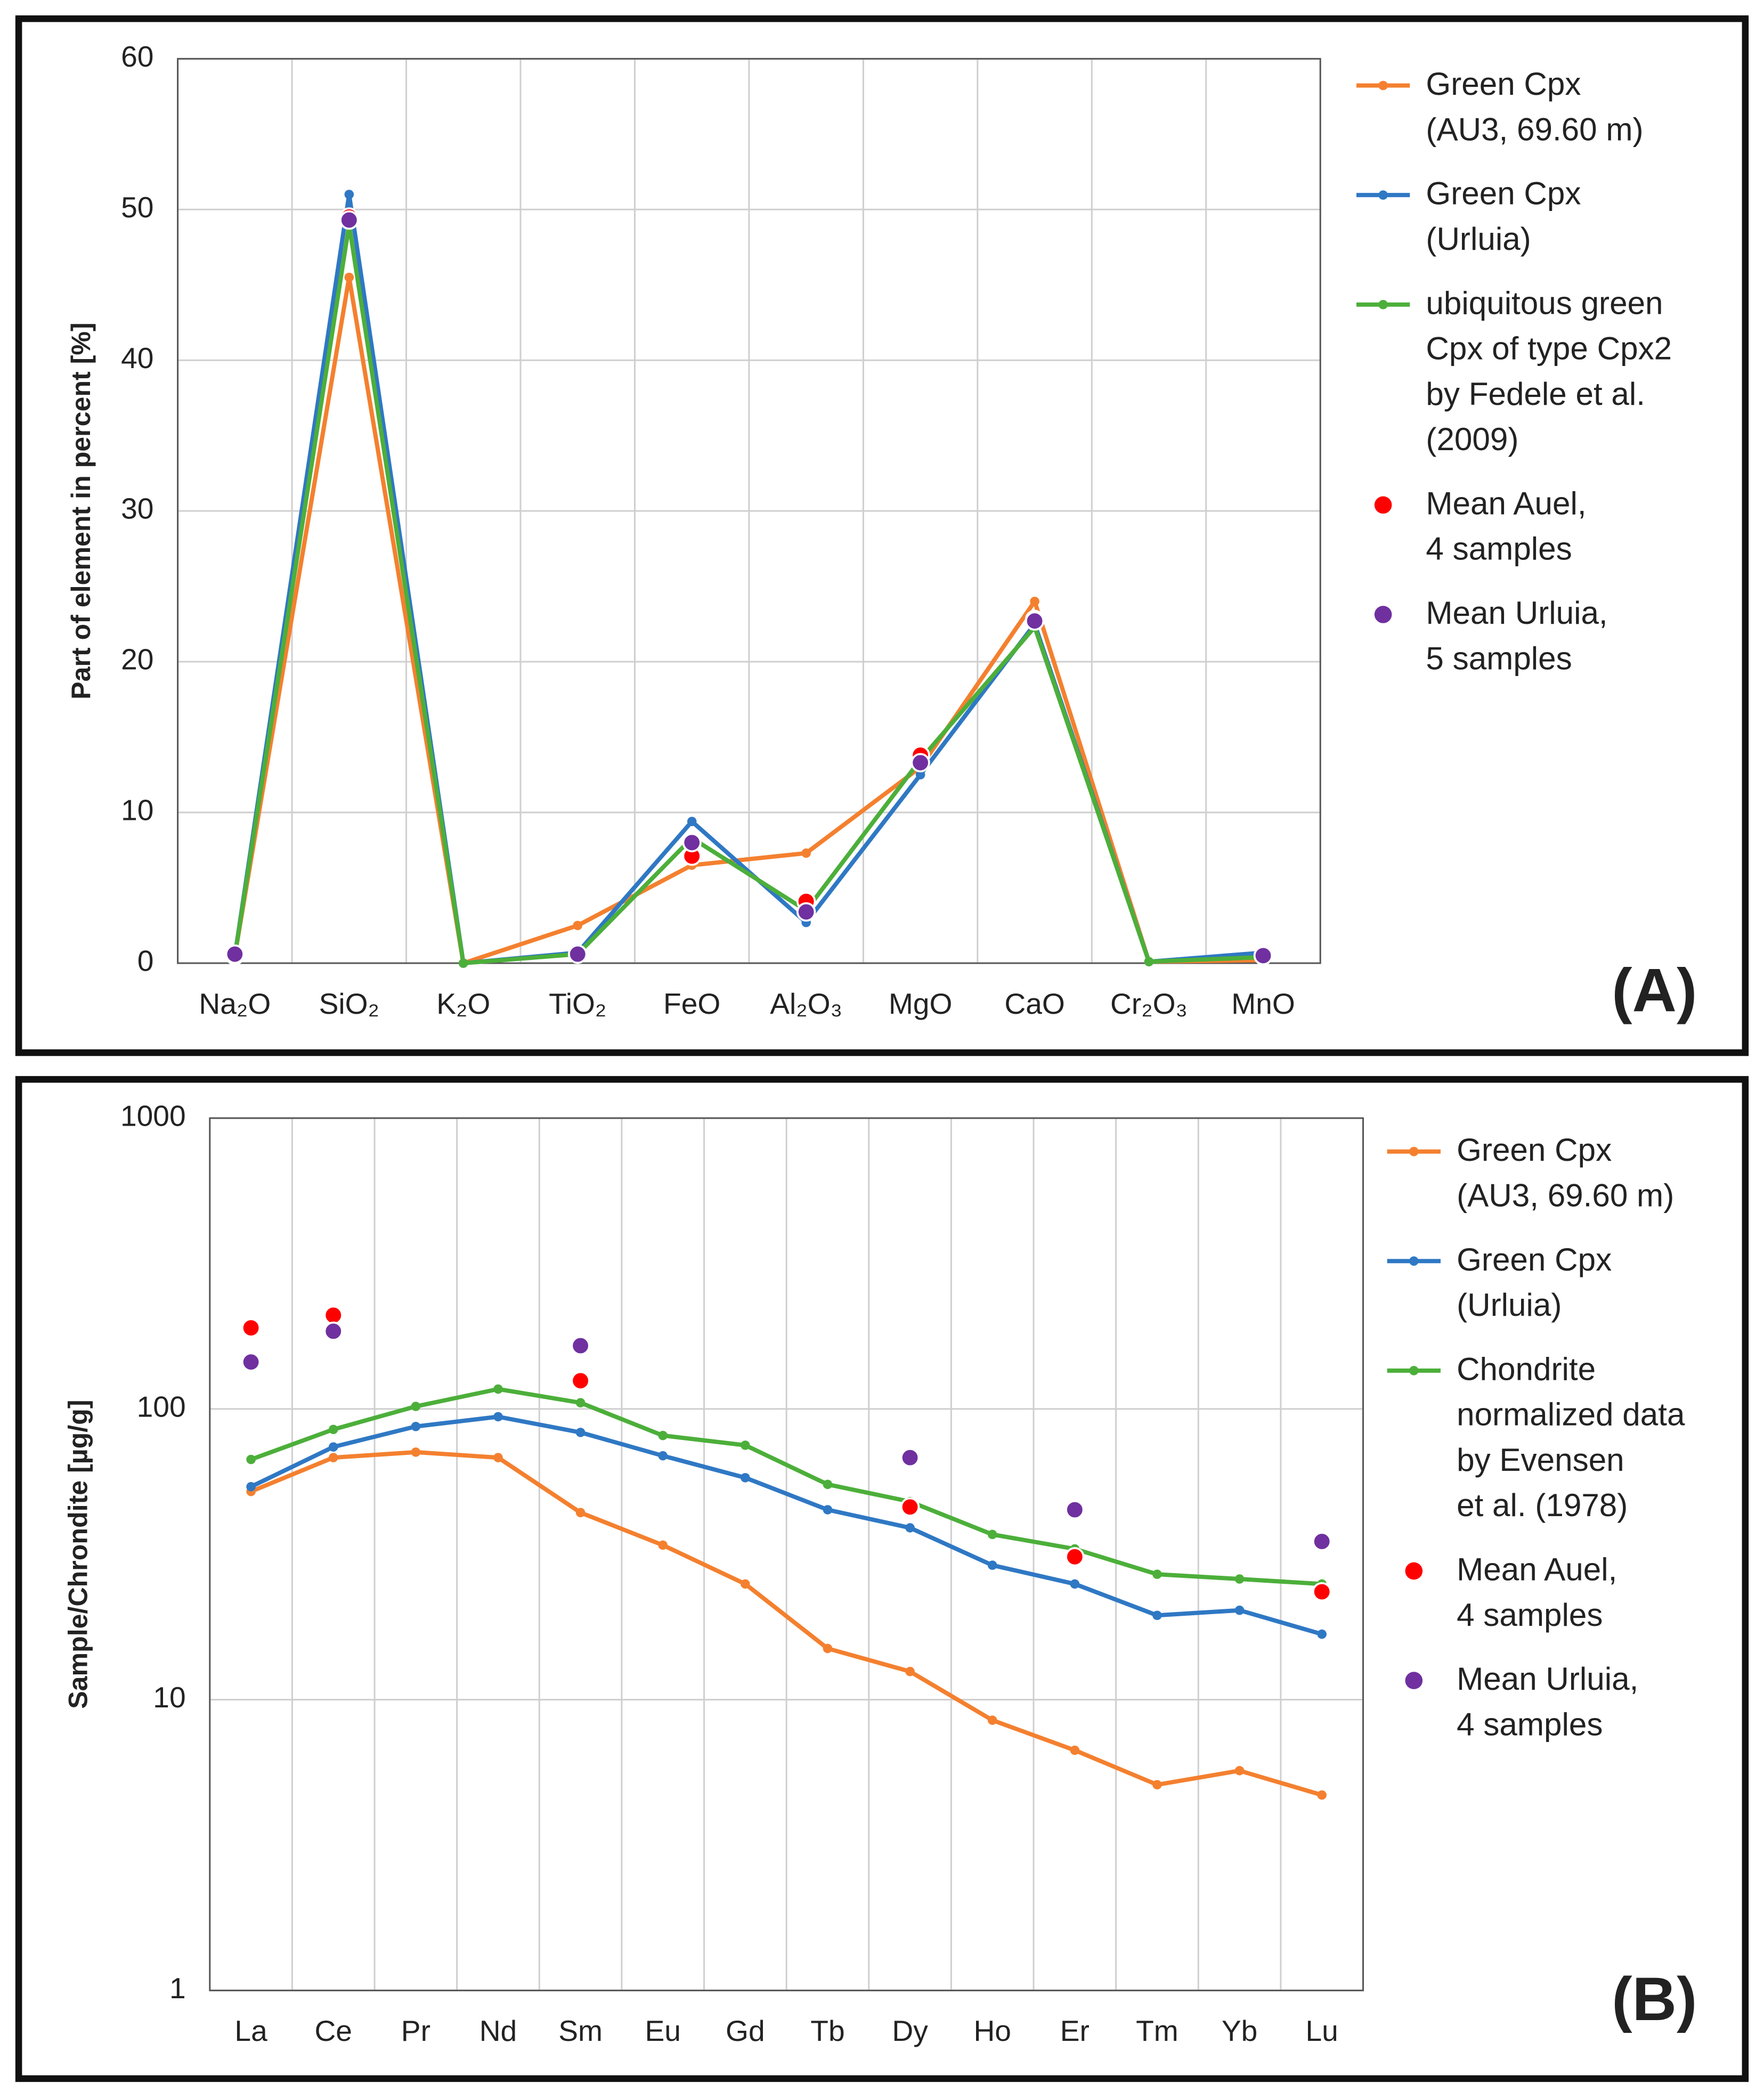 This screenshot has width=1764, height=2100. I want to click on y-tick-label: 10, so click(137, 810).